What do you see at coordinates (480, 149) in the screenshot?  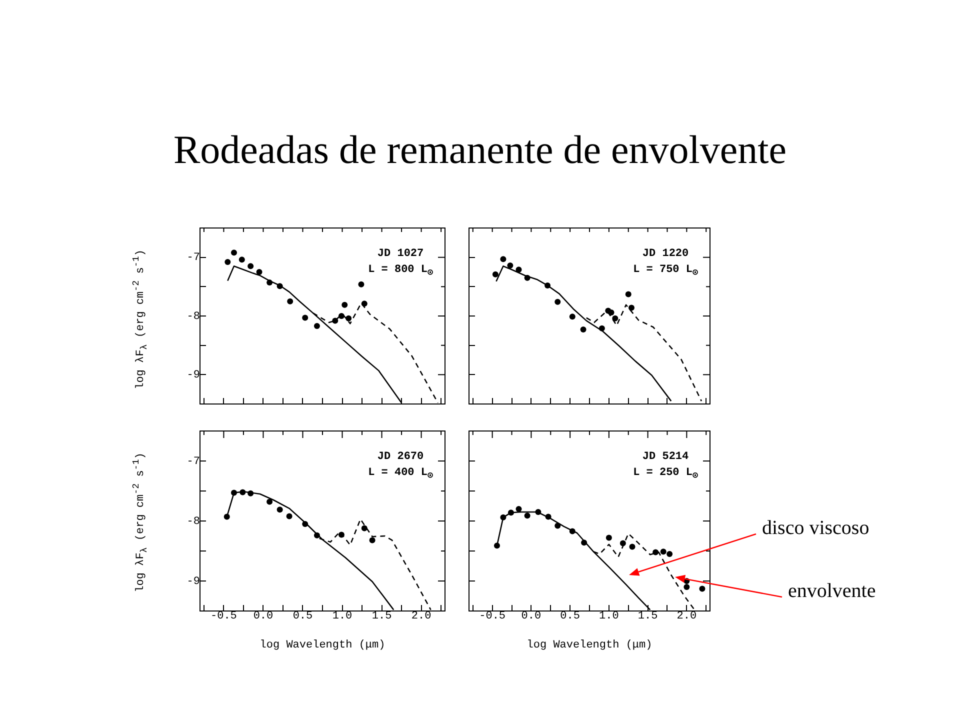 I see `chart-title: Rodeadas de remanente de envolvente` at bounding box center [480, 149].